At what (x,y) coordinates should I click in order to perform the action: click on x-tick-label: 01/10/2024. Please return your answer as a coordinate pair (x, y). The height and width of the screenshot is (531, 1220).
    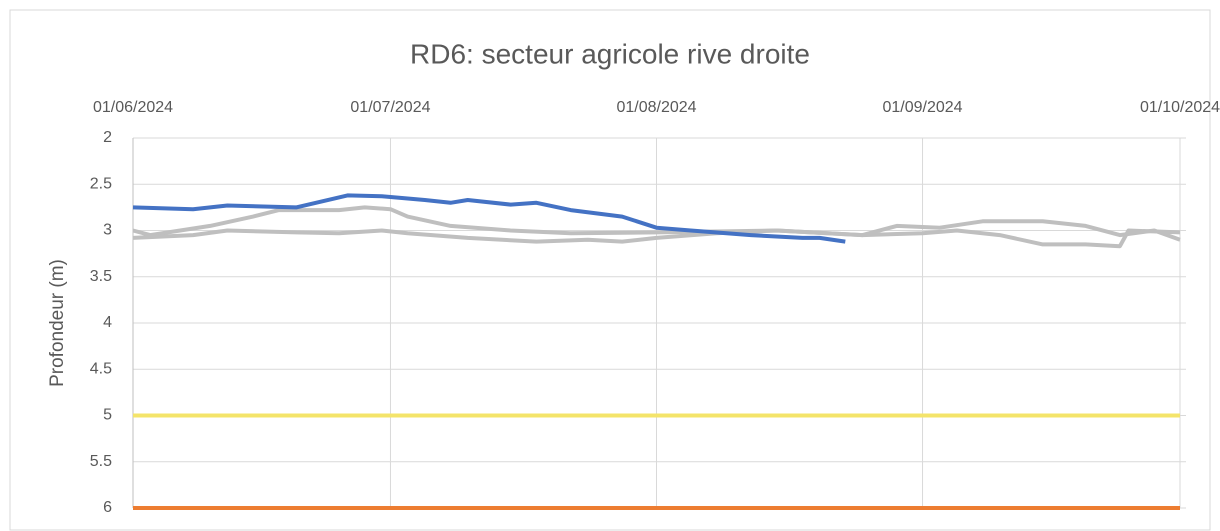
    Looking at the image, I should click on (1180, 107).